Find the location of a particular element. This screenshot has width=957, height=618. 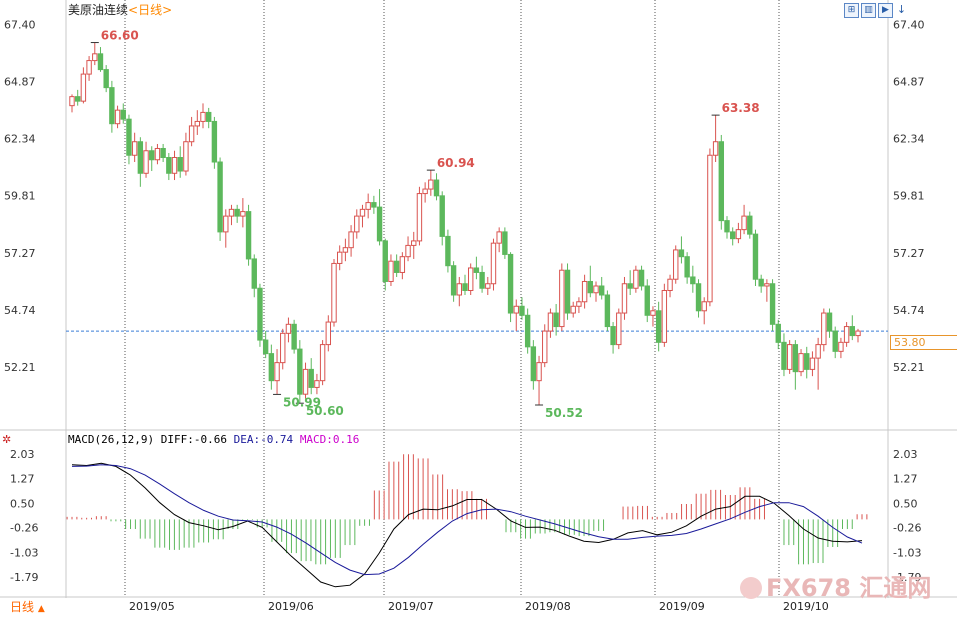

period-label: 日线 is located at coordinates (22, 607).